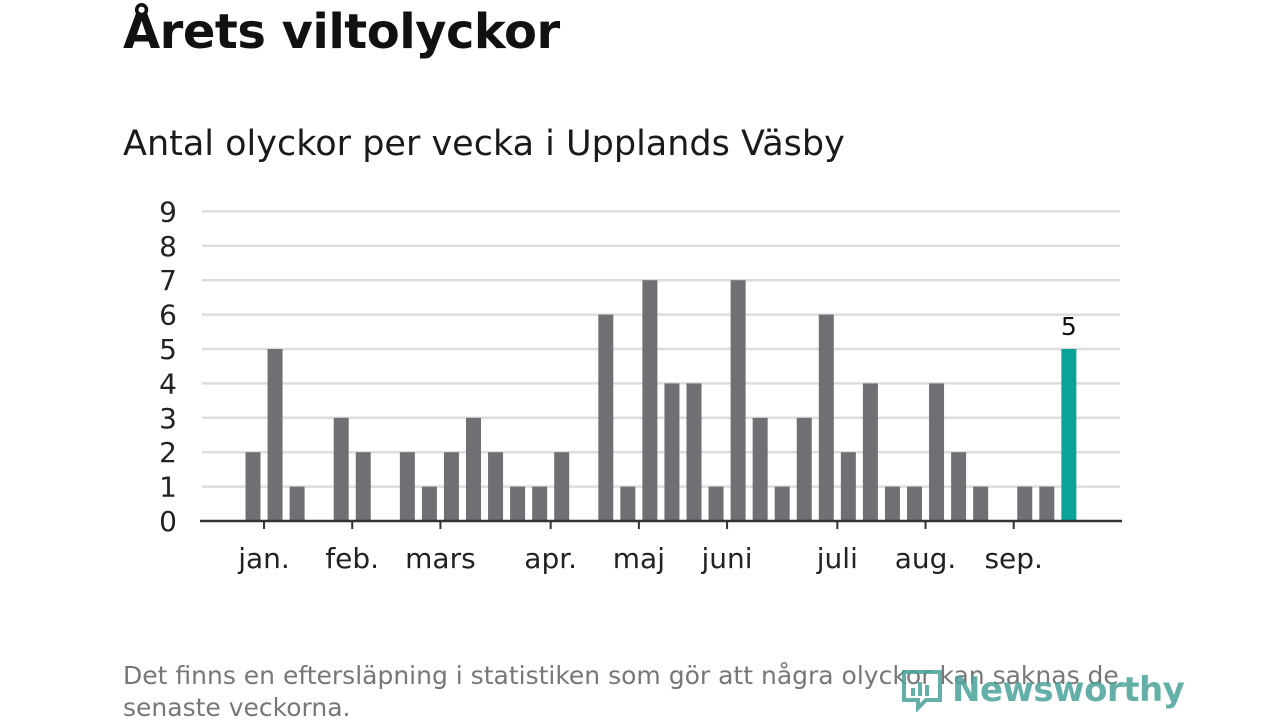 The width and height of the screenshot is (1280, 724). What do you see at coordinates (341, 32) in the screenshot?
I see `page-title: Årets viltolyckor` at bounding box center [341, 32].